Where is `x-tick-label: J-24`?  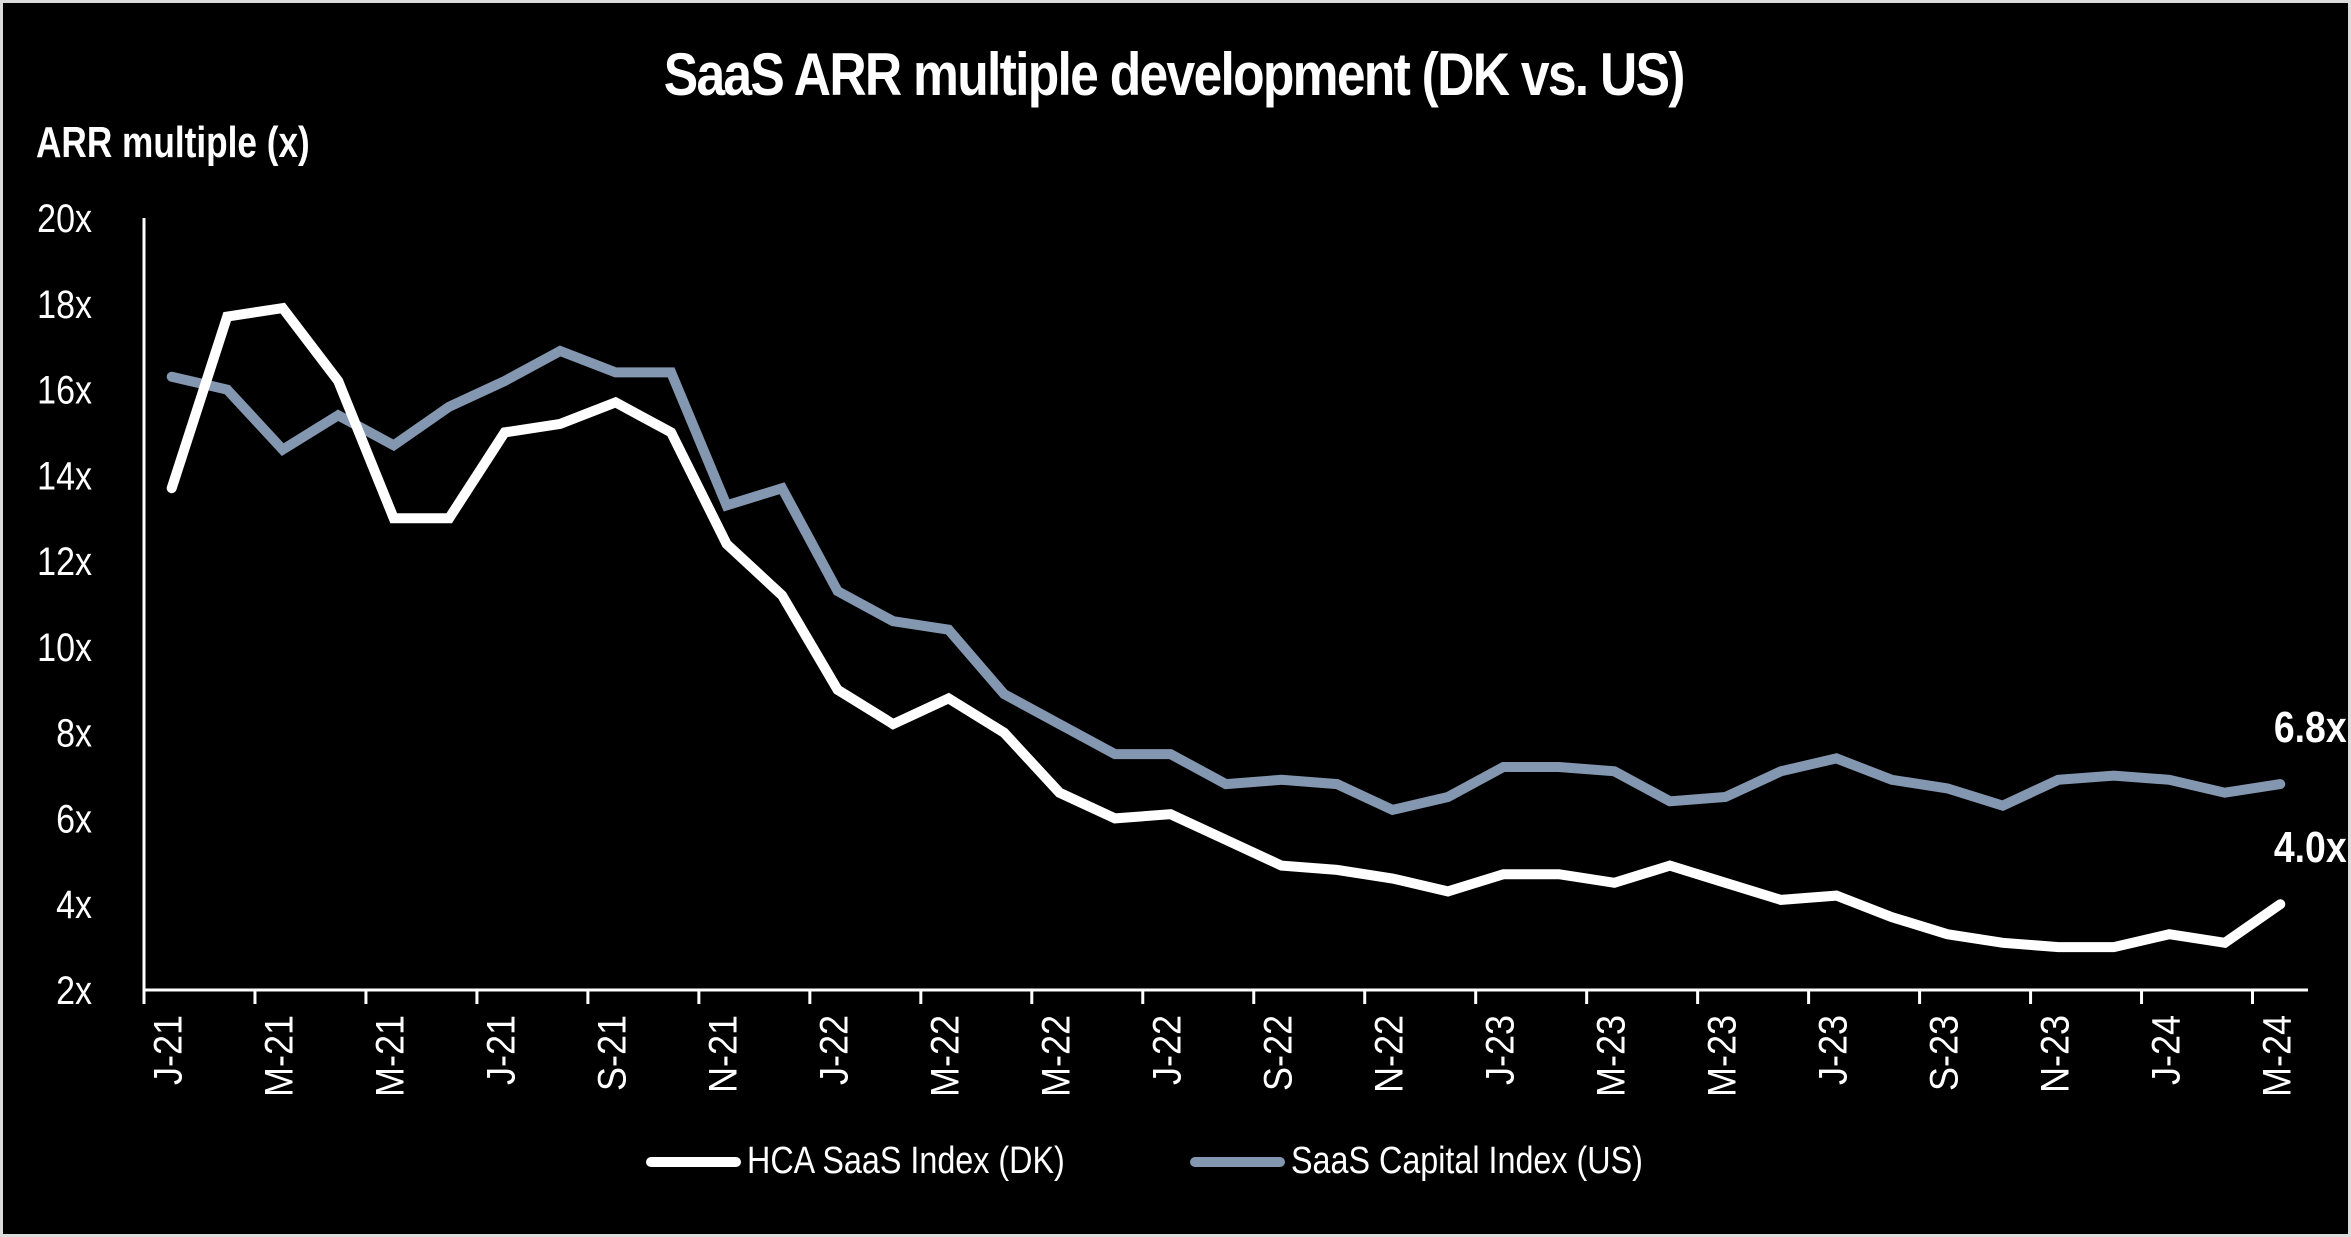 x-tick-label: J-24 is located at coordinates (2167, 1050).